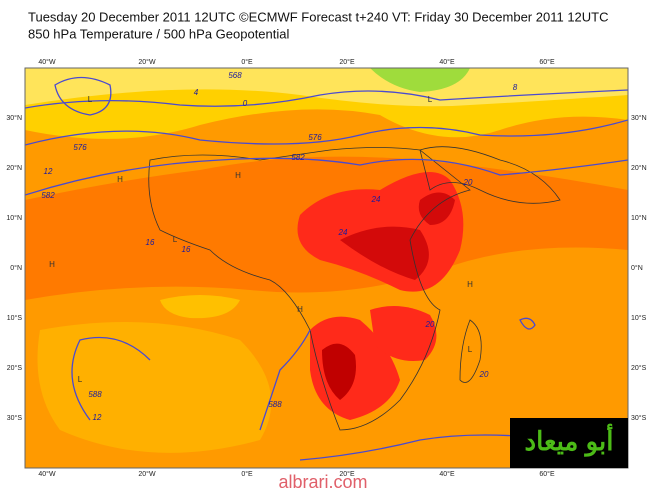  I want to click on logo-box, so click(569, 443).